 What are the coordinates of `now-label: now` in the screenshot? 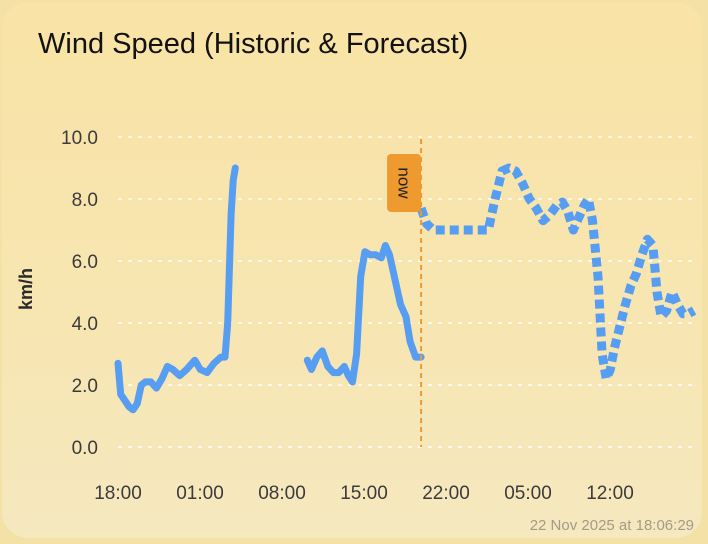 It's located at (404, 183).